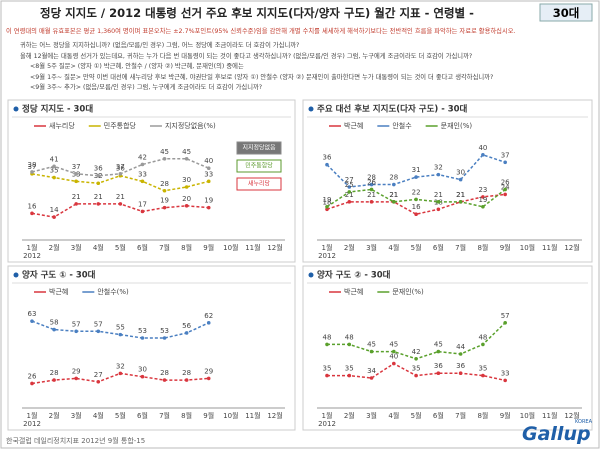 Image resolution: width=600 pixels, height=449 pixels. I want to click on data-label: 58, so click(54, 323).